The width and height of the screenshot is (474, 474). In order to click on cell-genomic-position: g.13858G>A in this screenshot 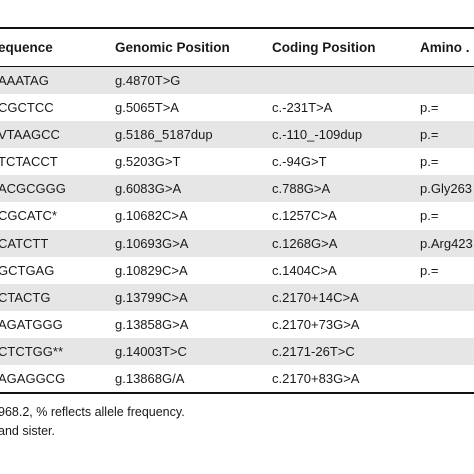, I will do `click(152, 324)`.